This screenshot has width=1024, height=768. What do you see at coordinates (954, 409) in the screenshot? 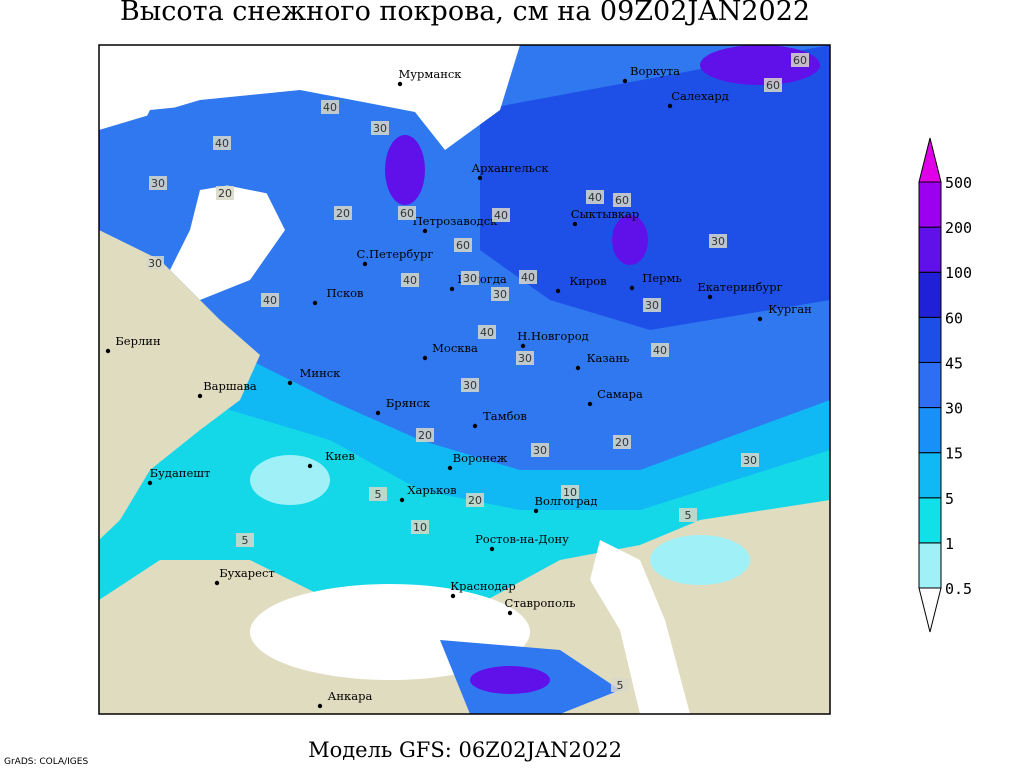
I see `colorbar-label: 30` at bounding box center [954, 409].